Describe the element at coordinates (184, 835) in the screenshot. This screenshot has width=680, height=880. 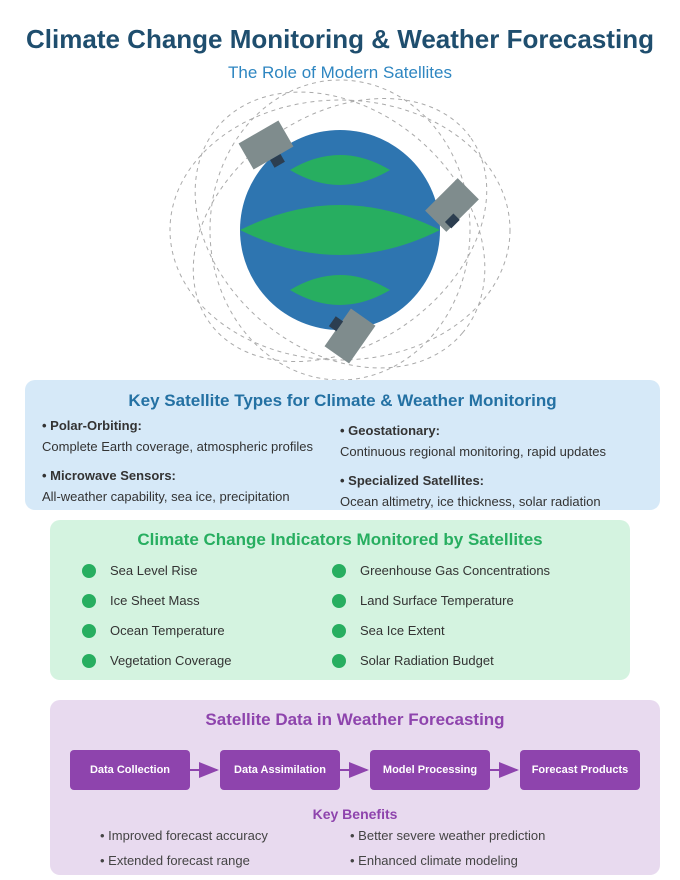
I see `benefit-item: • Improved forecast accuracy` at that location.